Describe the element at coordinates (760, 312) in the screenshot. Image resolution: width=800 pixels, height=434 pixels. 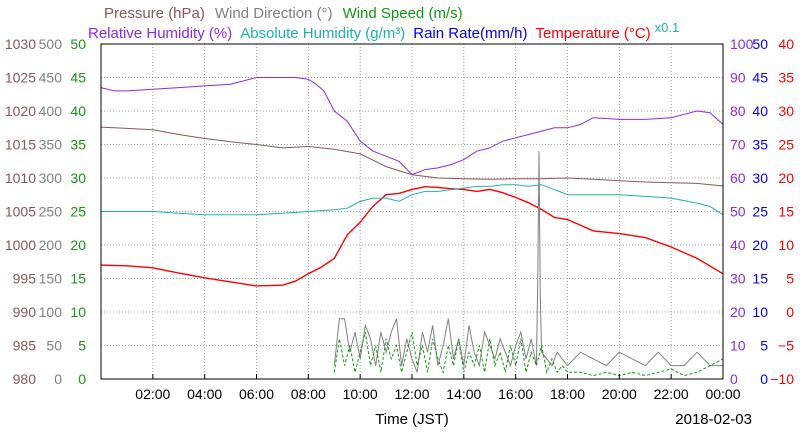
I see `y-tick-label-rain: 10` at that location.